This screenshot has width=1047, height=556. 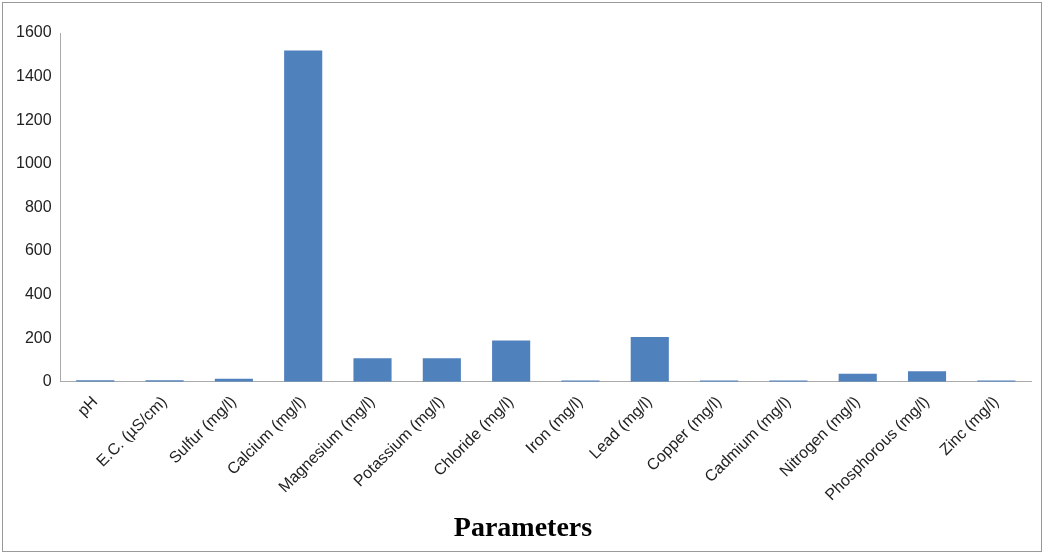 I want to click on y-tick-label: 800, so click(x=38, y=206).